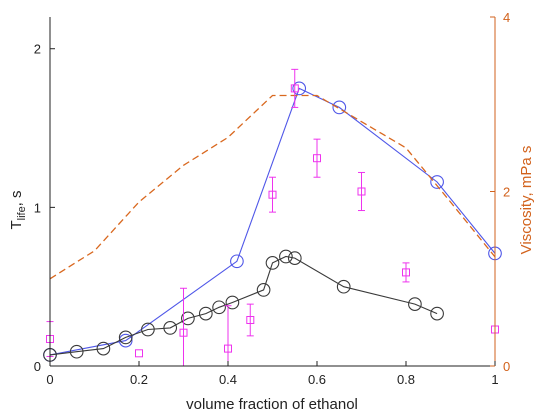  What do you see at coordinates (506, 192) in the screenshot?
I see `y-tick-label-right-1: 2` at bounding box center [506, 192].